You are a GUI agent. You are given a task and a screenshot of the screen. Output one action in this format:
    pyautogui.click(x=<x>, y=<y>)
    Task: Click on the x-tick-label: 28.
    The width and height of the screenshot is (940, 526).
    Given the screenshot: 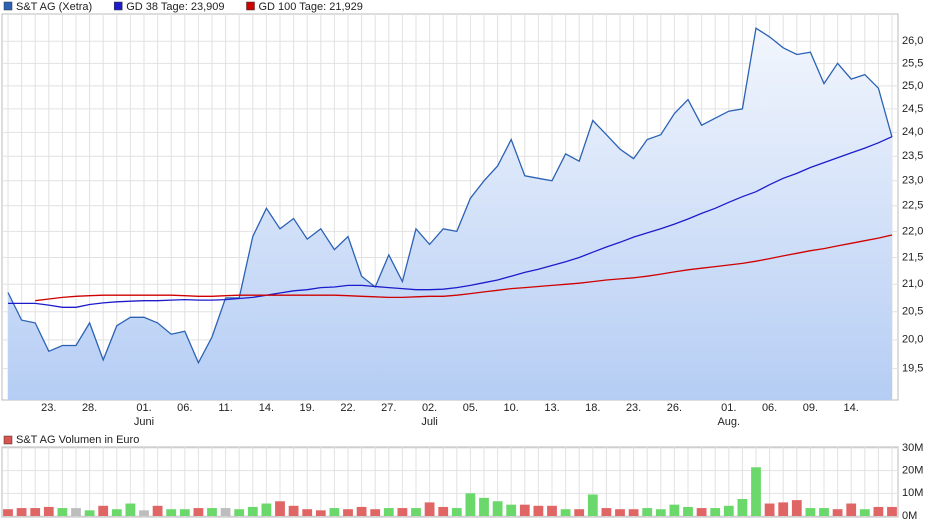 What is the action you would take?
    pyautogui.click(x=89, y=408)
    